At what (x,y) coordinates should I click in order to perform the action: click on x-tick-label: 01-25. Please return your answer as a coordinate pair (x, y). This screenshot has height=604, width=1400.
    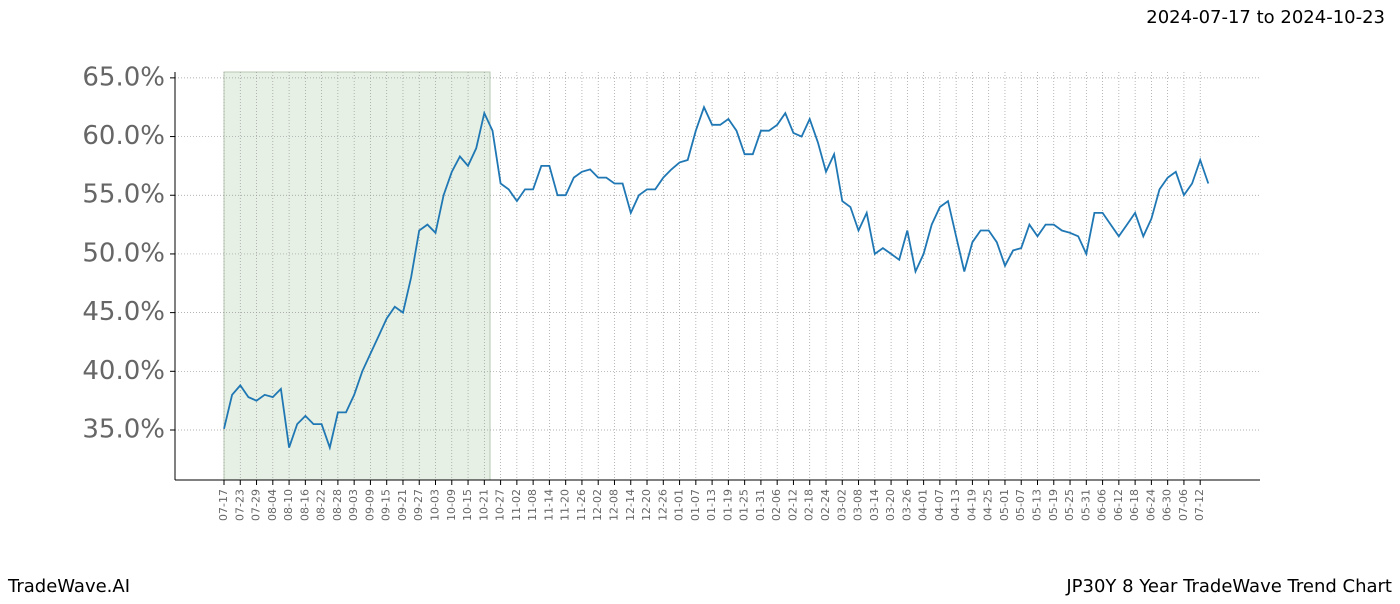
    Looking at the image, I should click on (744, 505).